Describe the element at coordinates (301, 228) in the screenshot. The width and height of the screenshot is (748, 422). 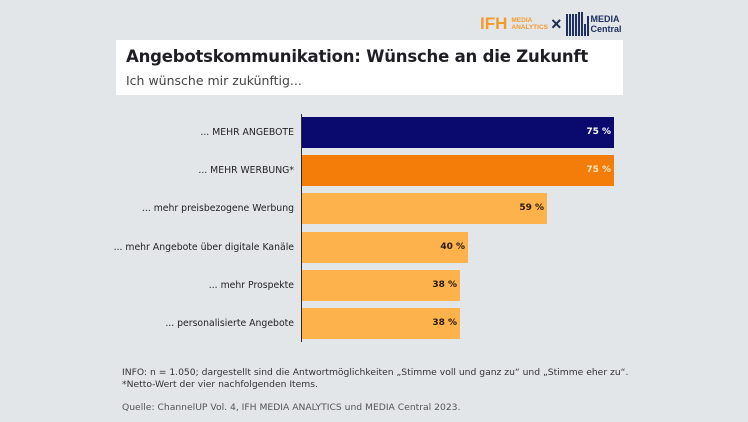
I see `y-axis-line` at that location.